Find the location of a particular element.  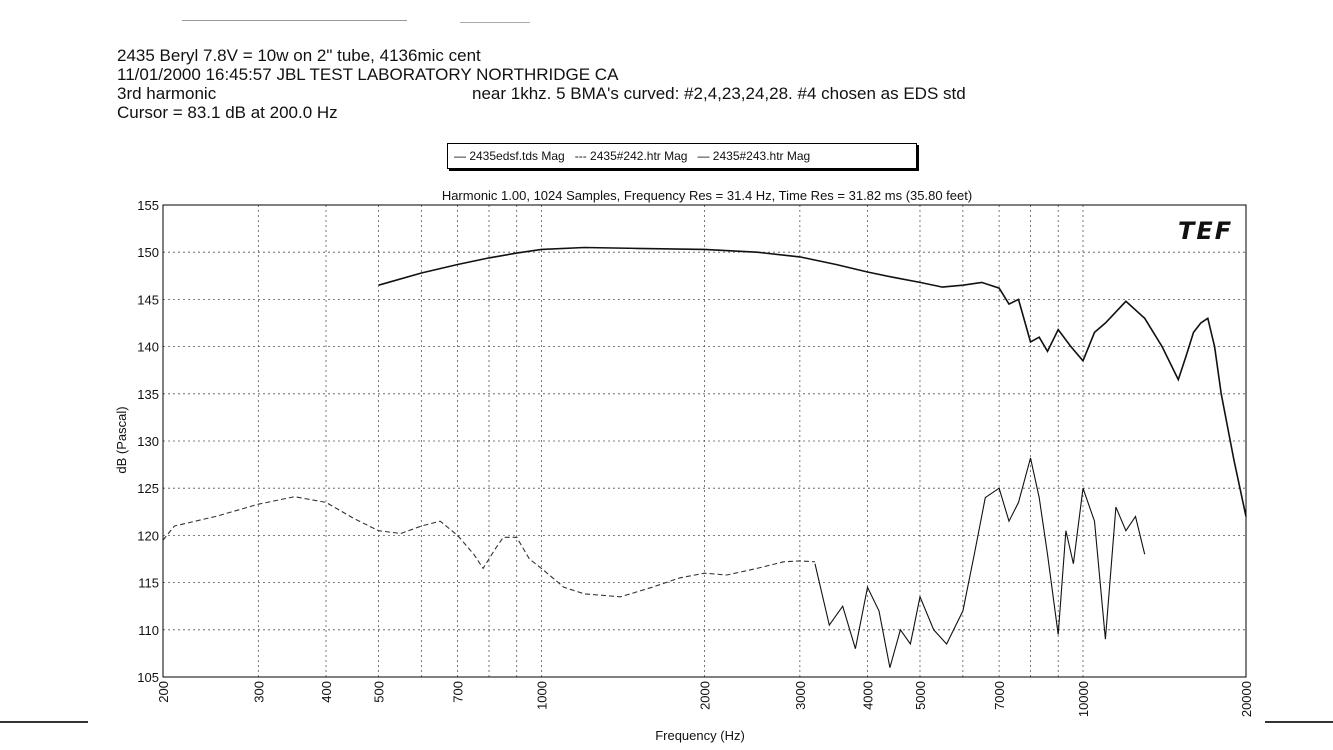

y-tick-label: 155 is located at coordinates (148, 205).